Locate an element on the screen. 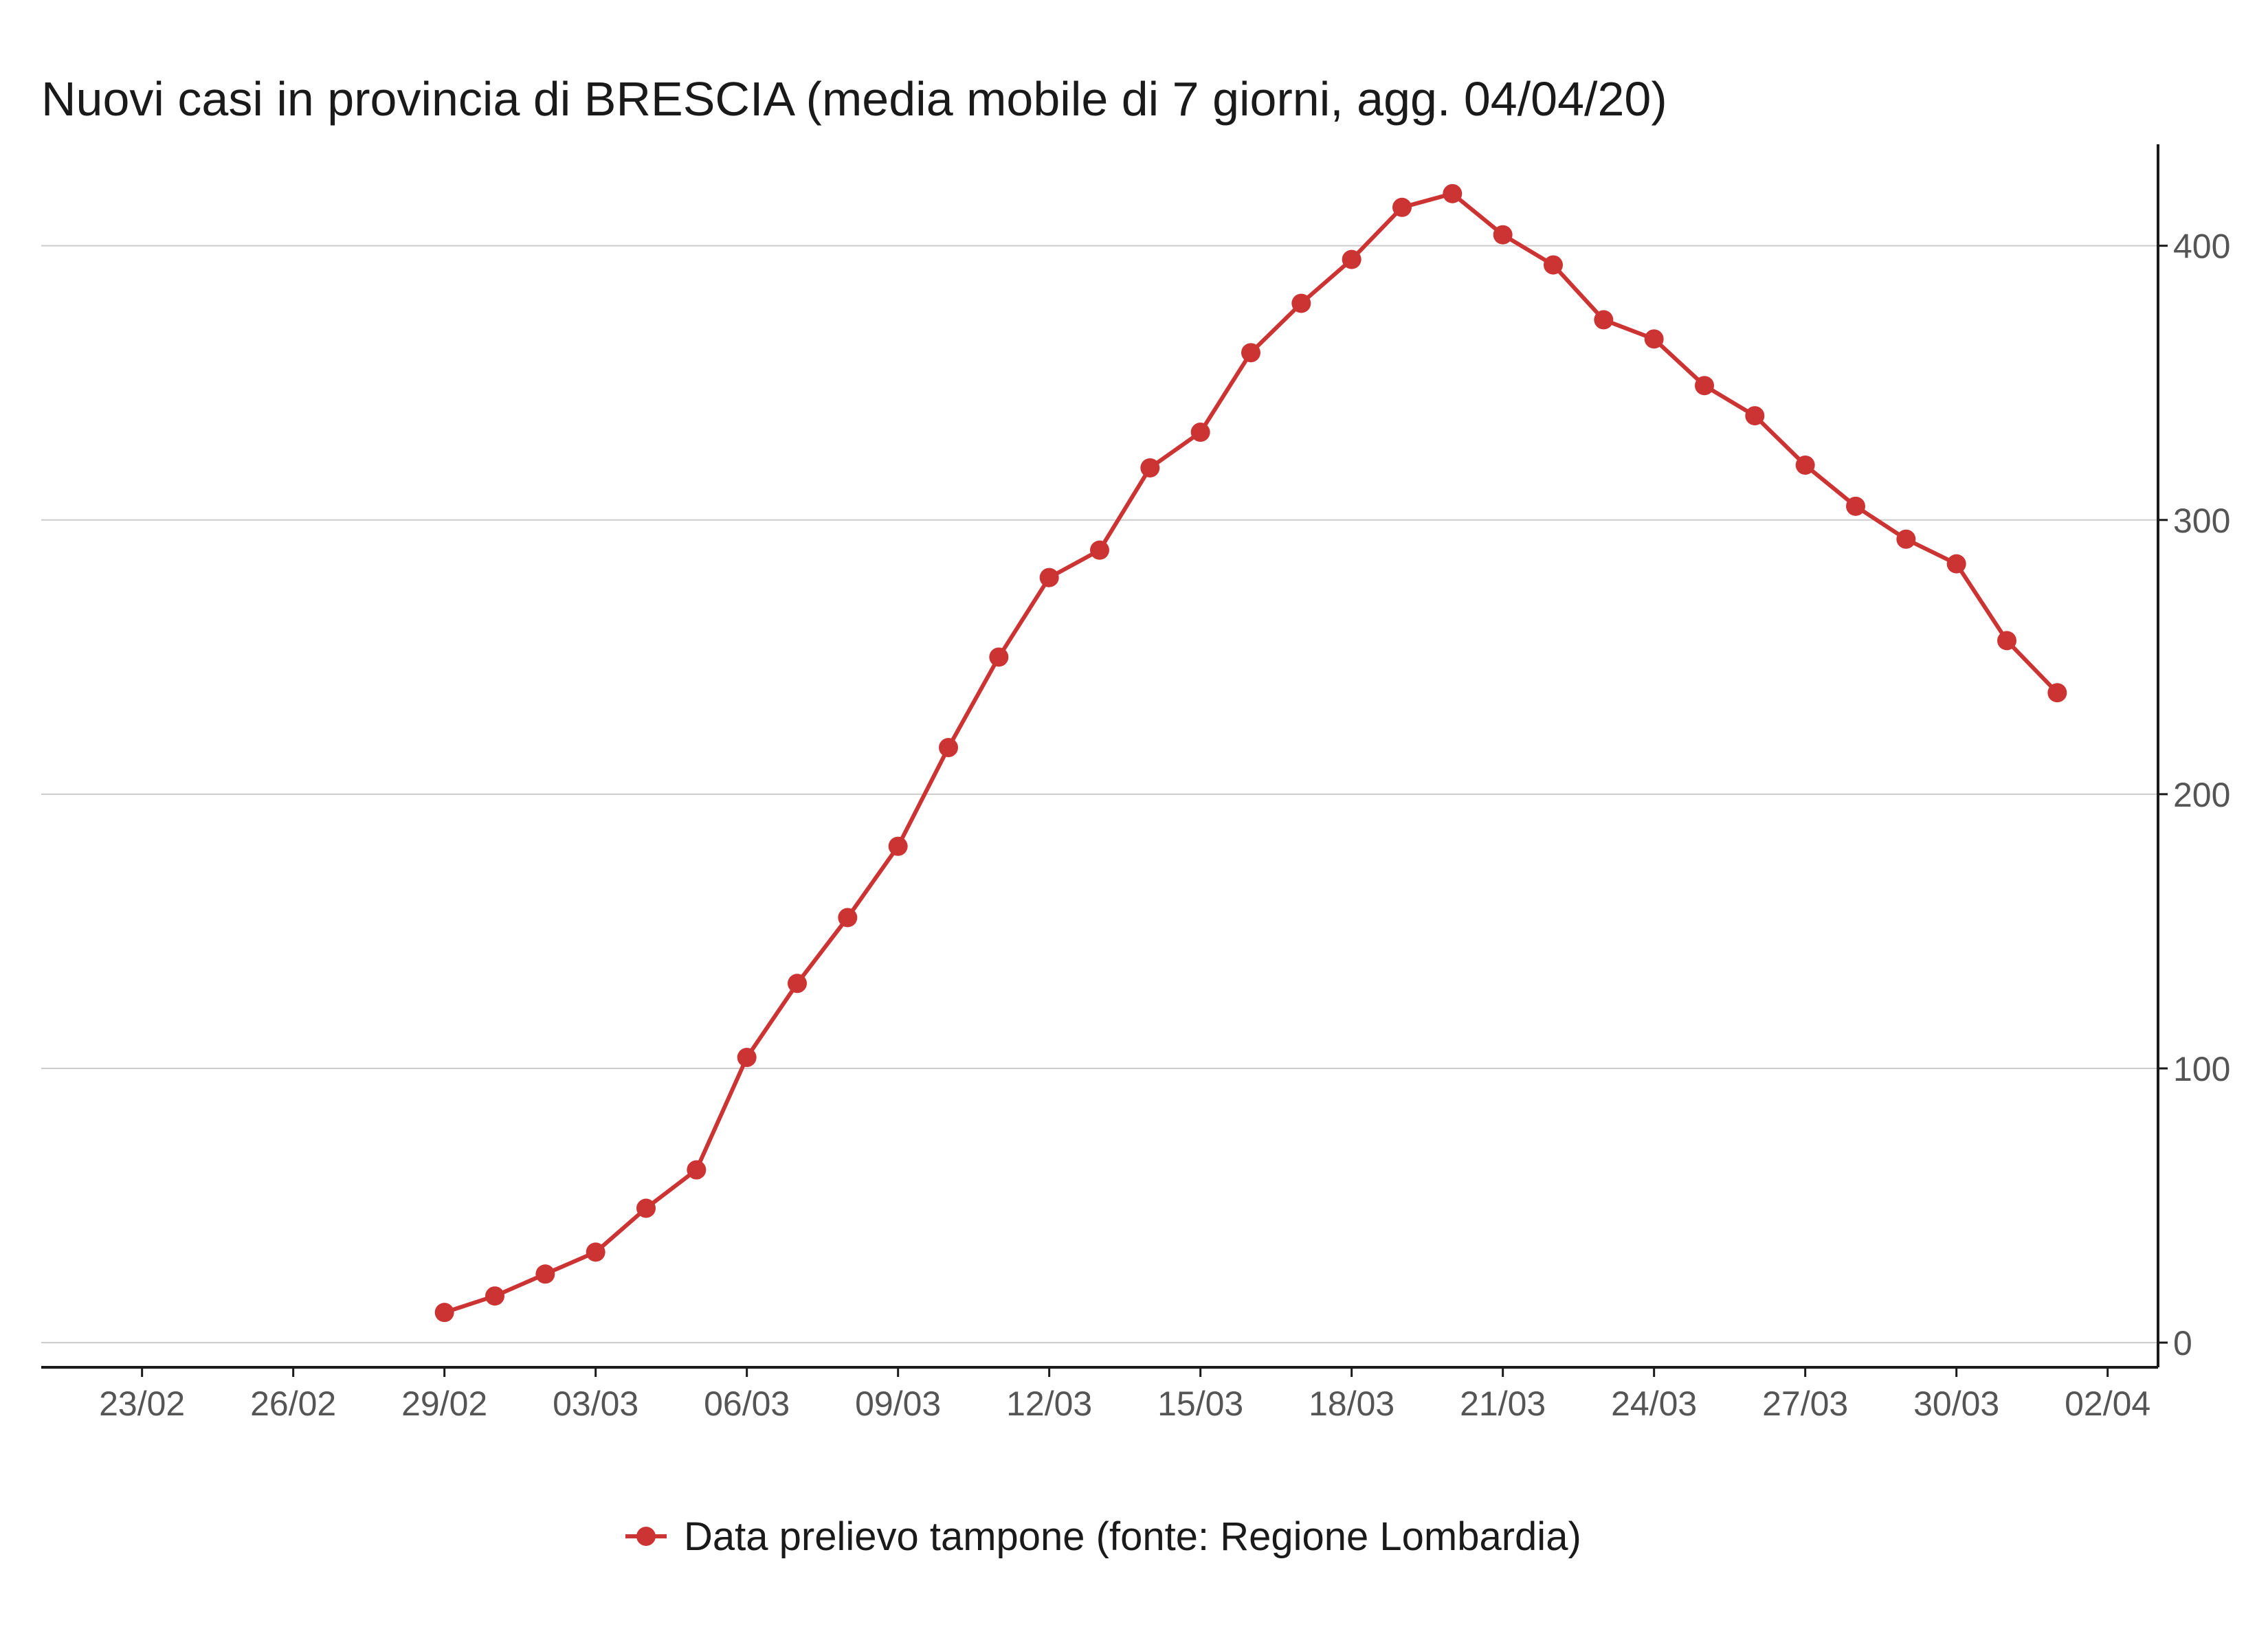 This screenshot has height=1649, width=2268. x-tick-label: 26/02 is located at coordinates (293, 1403).